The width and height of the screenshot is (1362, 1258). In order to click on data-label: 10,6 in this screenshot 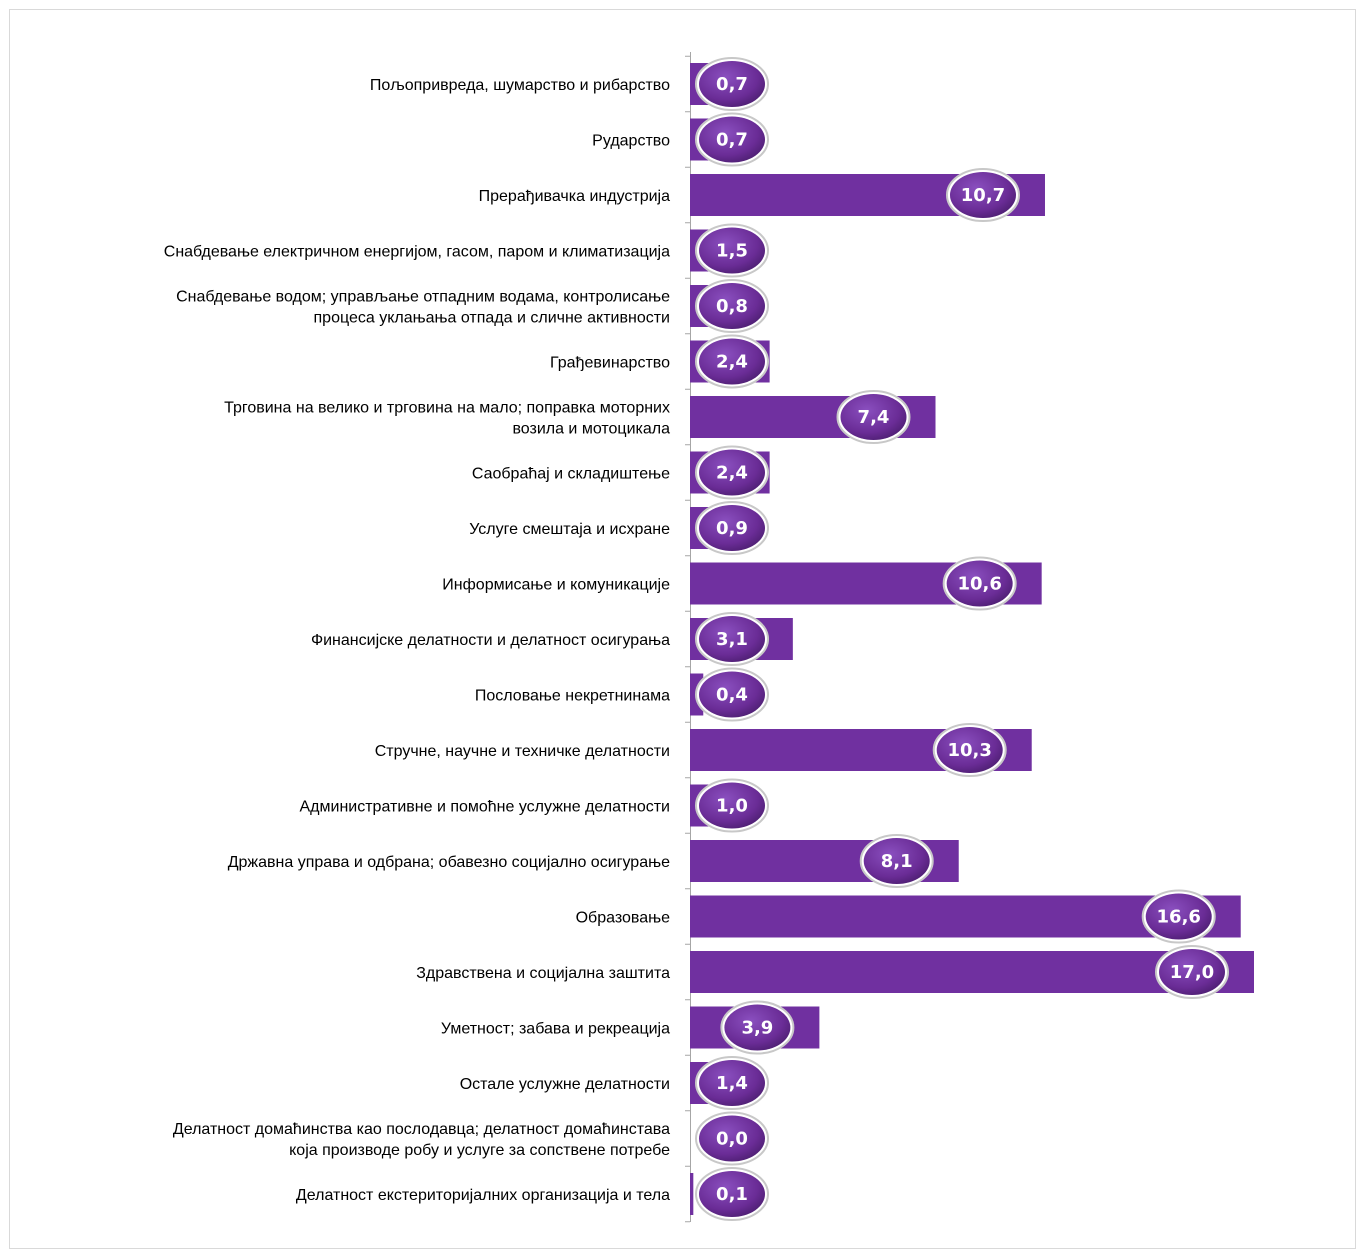, I will do `click(979, 584)`.